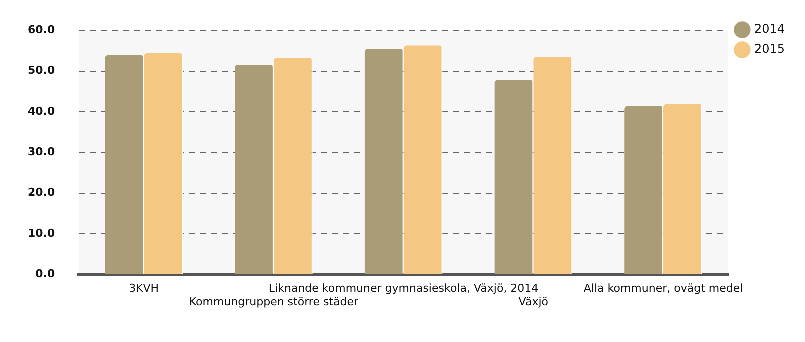 The image size is (805, 342). I want to click on x-tick-label: Liknande kommuner gymnasieskola, Växjö, 2014, so click(403, 289).